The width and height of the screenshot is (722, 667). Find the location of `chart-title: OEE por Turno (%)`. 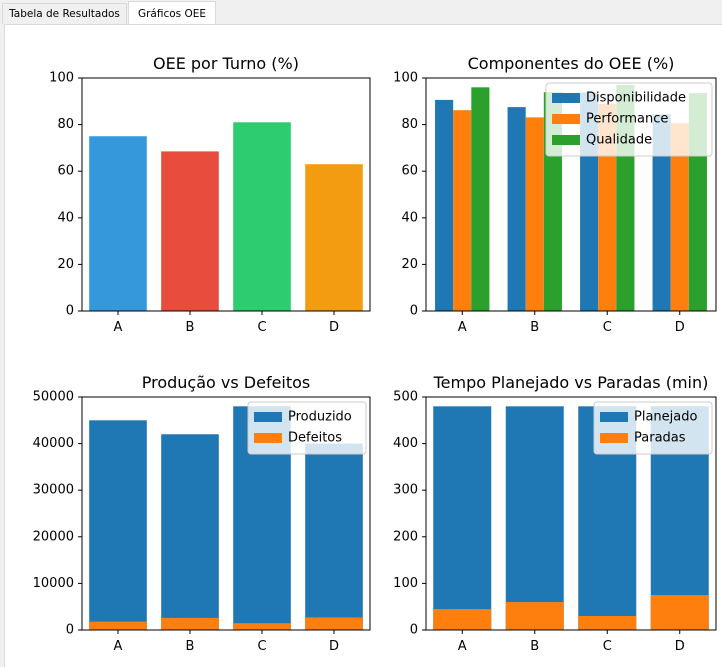

chart-title: OEE por Turno (%) is located at coordinates (226, 63).